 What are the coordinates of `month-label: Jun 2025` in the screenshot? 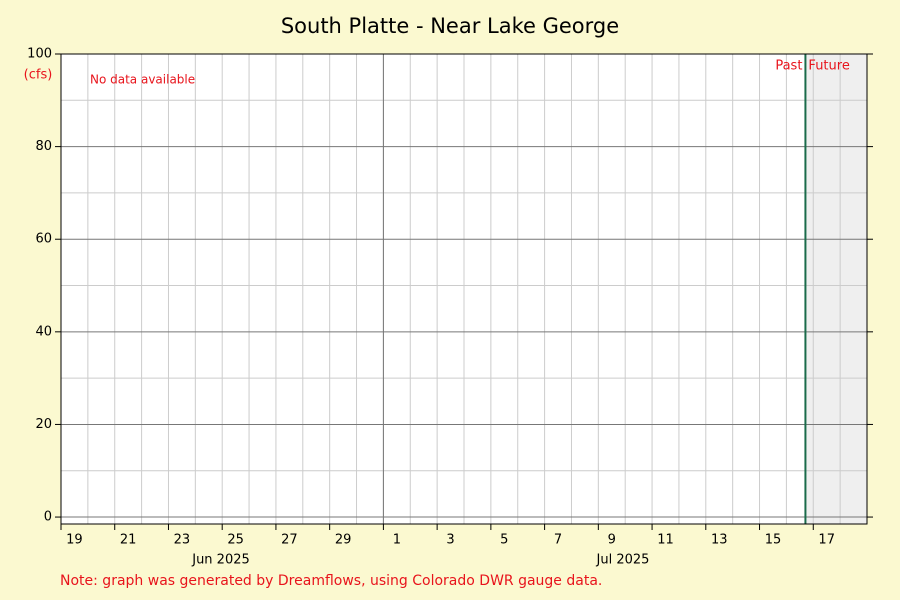 It's located at (220, 560).